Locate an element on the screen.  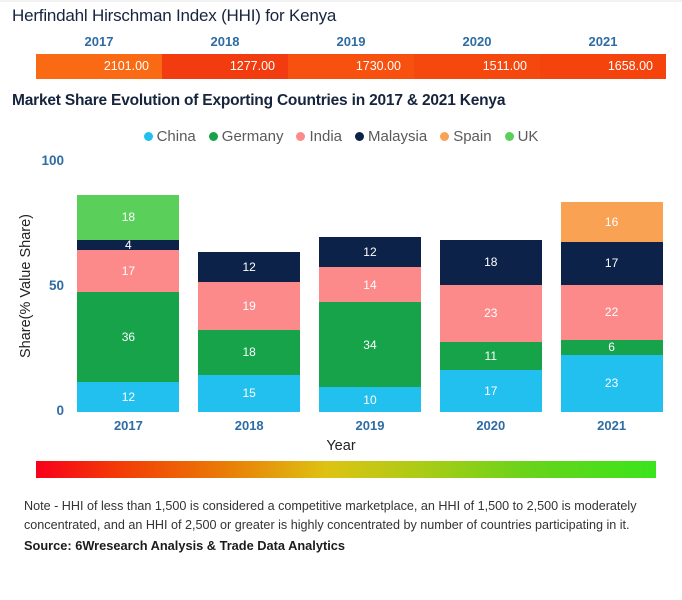
bar-segment-2017-germany: 36 is located at coordinates (128, 337).